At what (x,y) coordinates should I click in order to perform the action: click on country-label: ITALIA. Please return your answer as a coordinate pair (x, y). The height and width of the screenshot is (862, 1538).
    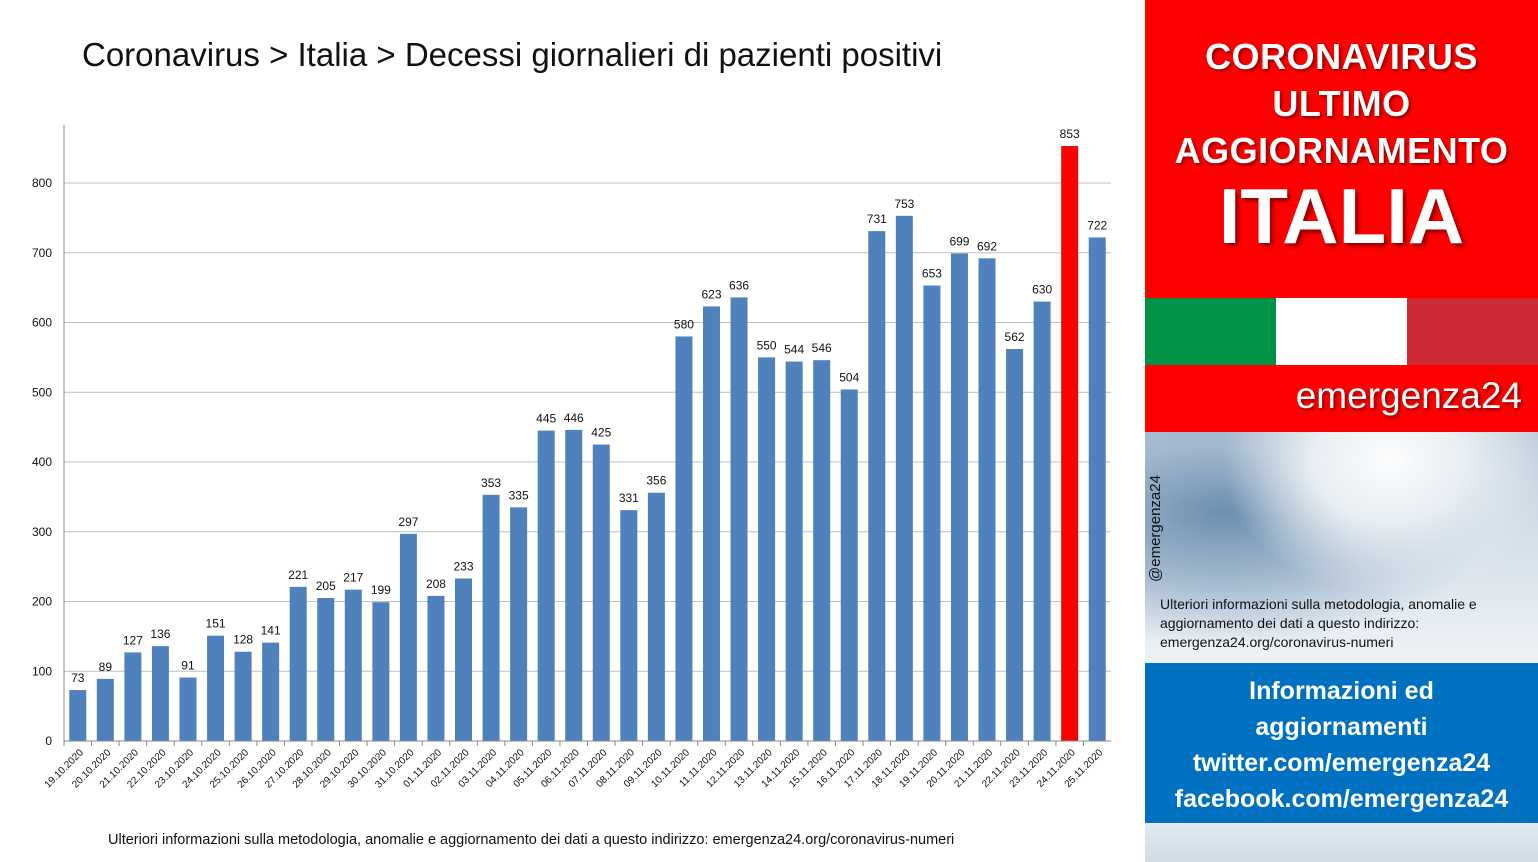
    Looking at the image, I should click on (1341, 216).